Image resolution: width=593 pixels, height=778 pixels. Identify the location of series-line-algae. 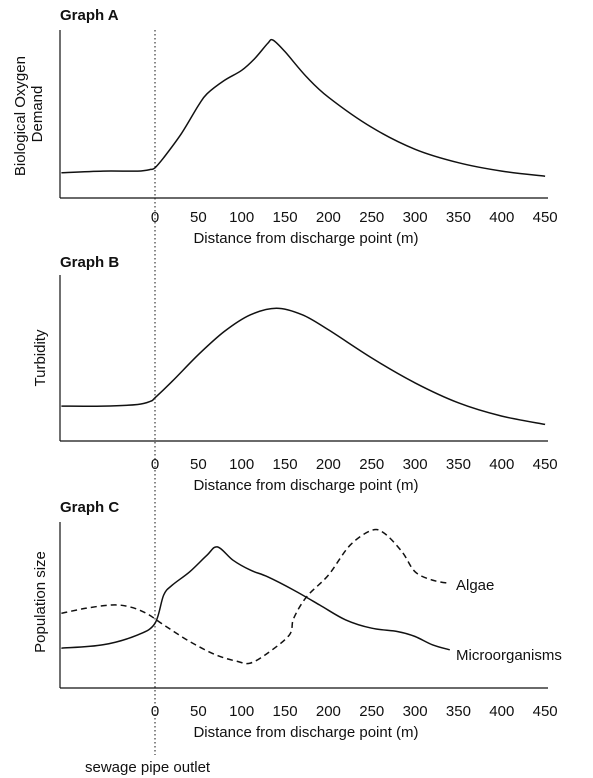
(255, 596).